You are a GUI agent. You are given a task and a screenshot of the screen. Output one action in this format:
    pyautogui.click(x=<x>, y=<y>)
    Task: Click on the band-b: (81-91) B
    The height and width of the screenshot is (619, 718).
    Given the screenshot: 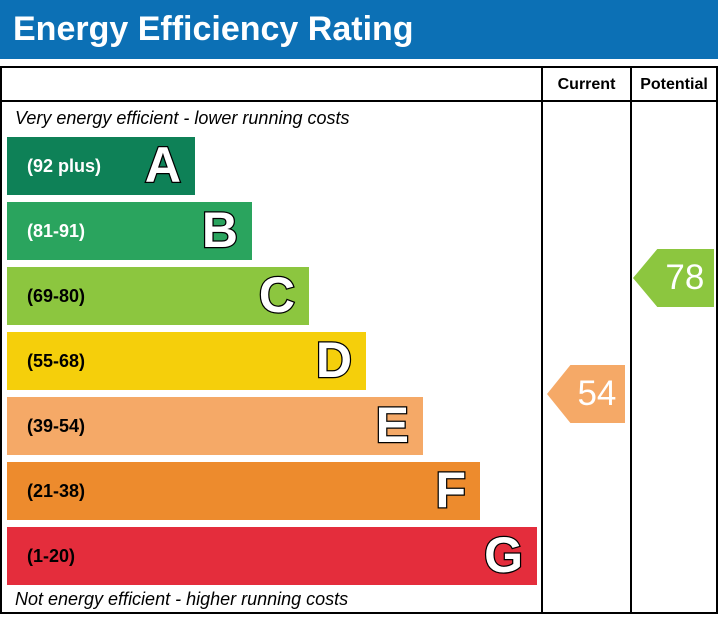 What is the action you would take?
    pyautogui.click(x=129, y=230)
    